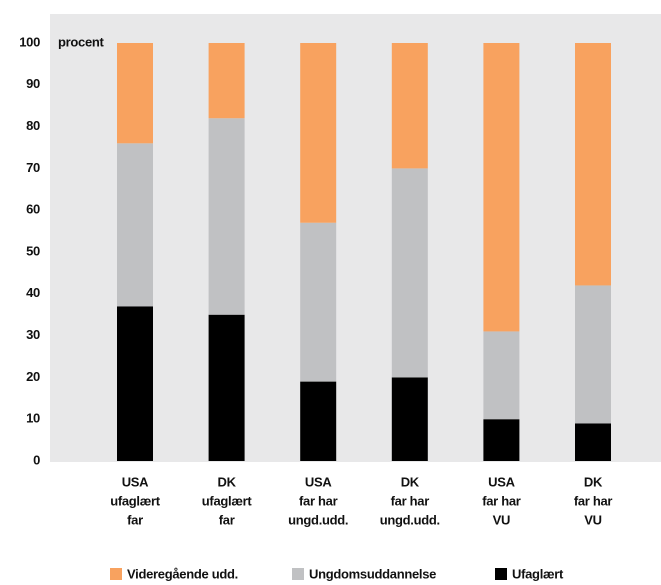 The height and width of the screenshot is (585, 661). I want to click on legend-label: Ungdomsuddannelse, so click(372, 573).